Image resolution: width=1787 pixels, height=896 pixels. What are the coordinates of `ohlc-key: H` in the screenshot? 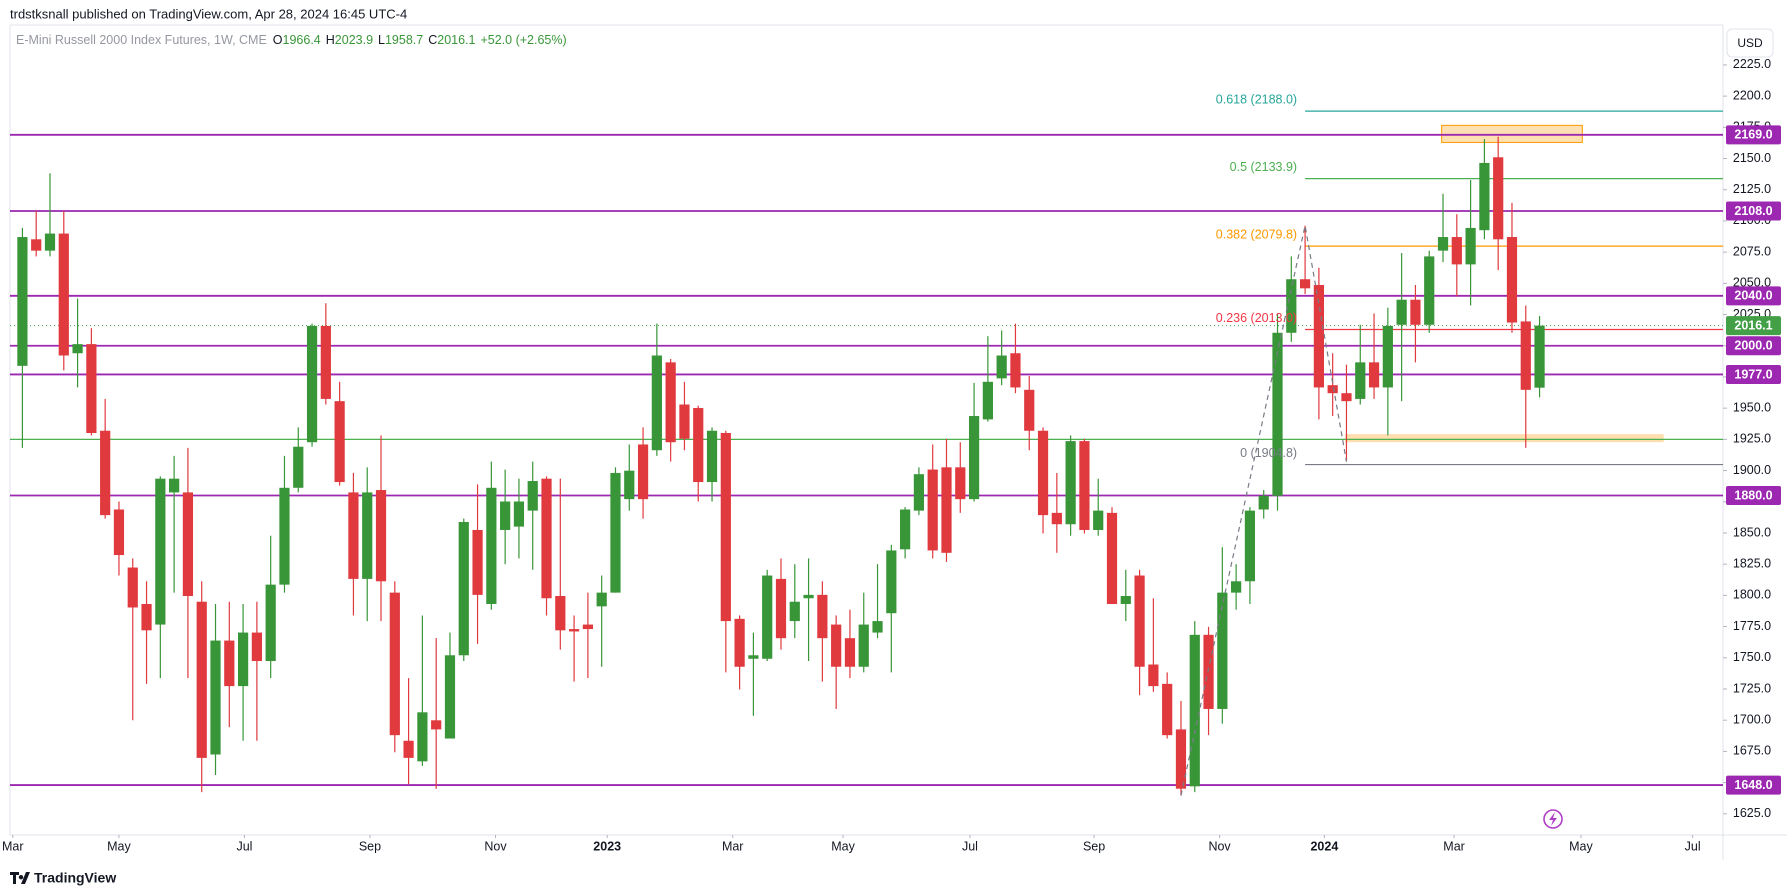 It's located at (330, 40).